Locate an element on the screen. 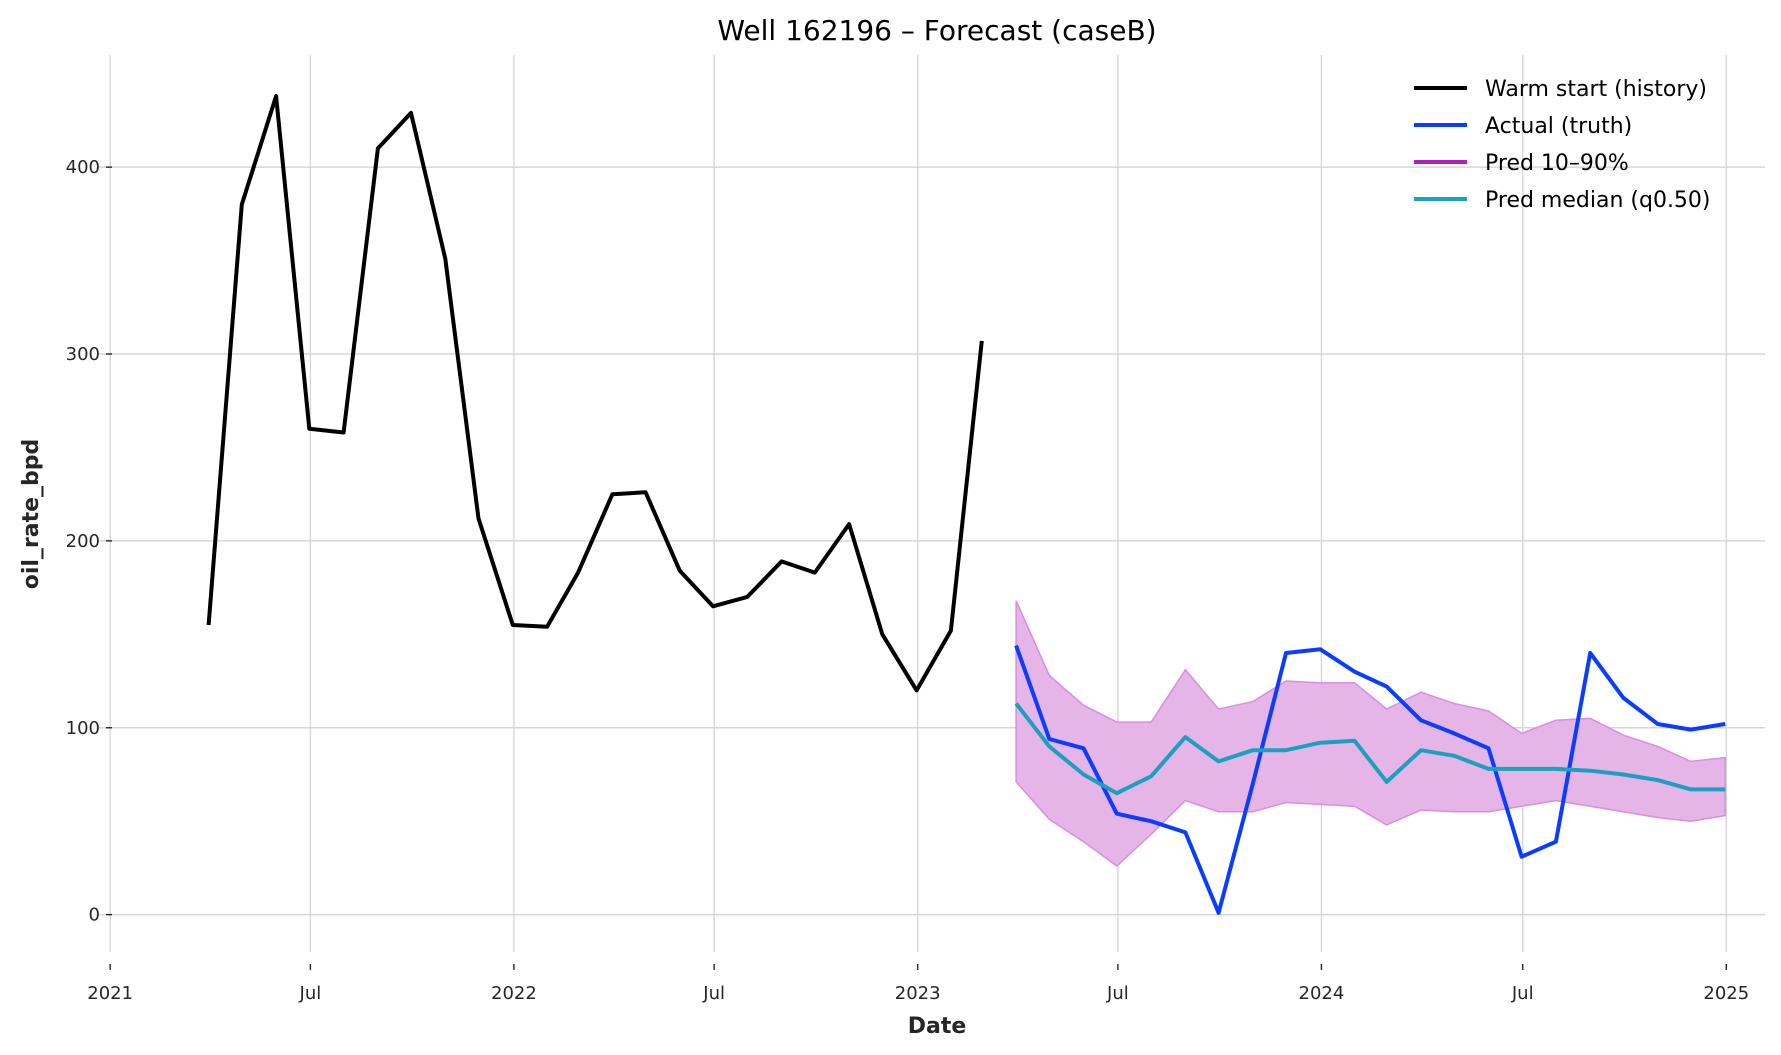 The height and width of the screenshot is (1055, 1781). y-tick-label: 400 is located at coordinates (83, 167).